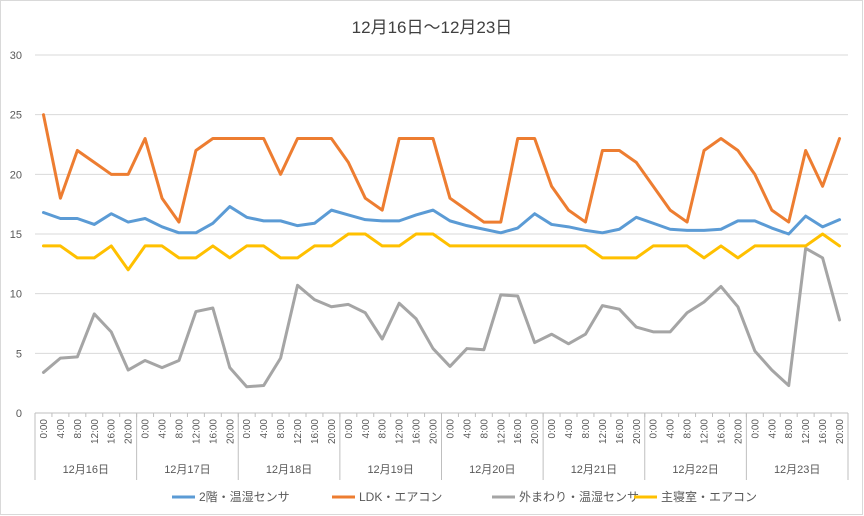  Describe the element at coordinates (16, 56) in the screenshot. I see `y-tick-label: 30` at that location.